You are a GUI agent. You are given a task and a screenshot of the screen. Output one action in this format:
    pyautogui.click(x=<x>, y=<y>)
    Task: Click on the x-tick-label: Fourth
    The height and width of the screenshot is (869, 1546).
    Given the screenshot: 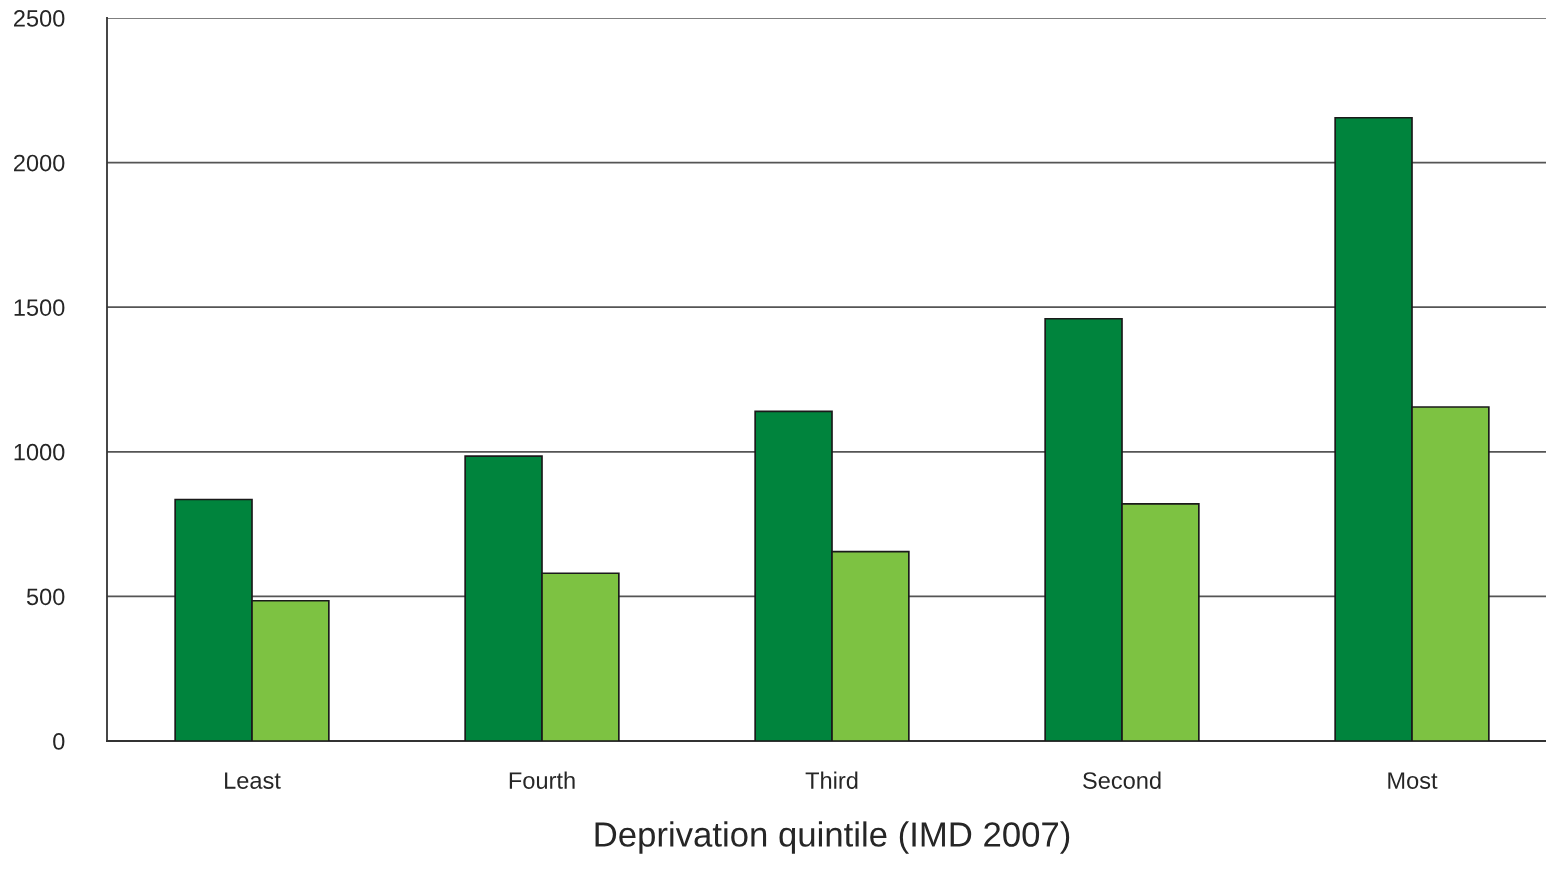 What is the action you would take?
    pyautogui.click(x=542, y=780)
    